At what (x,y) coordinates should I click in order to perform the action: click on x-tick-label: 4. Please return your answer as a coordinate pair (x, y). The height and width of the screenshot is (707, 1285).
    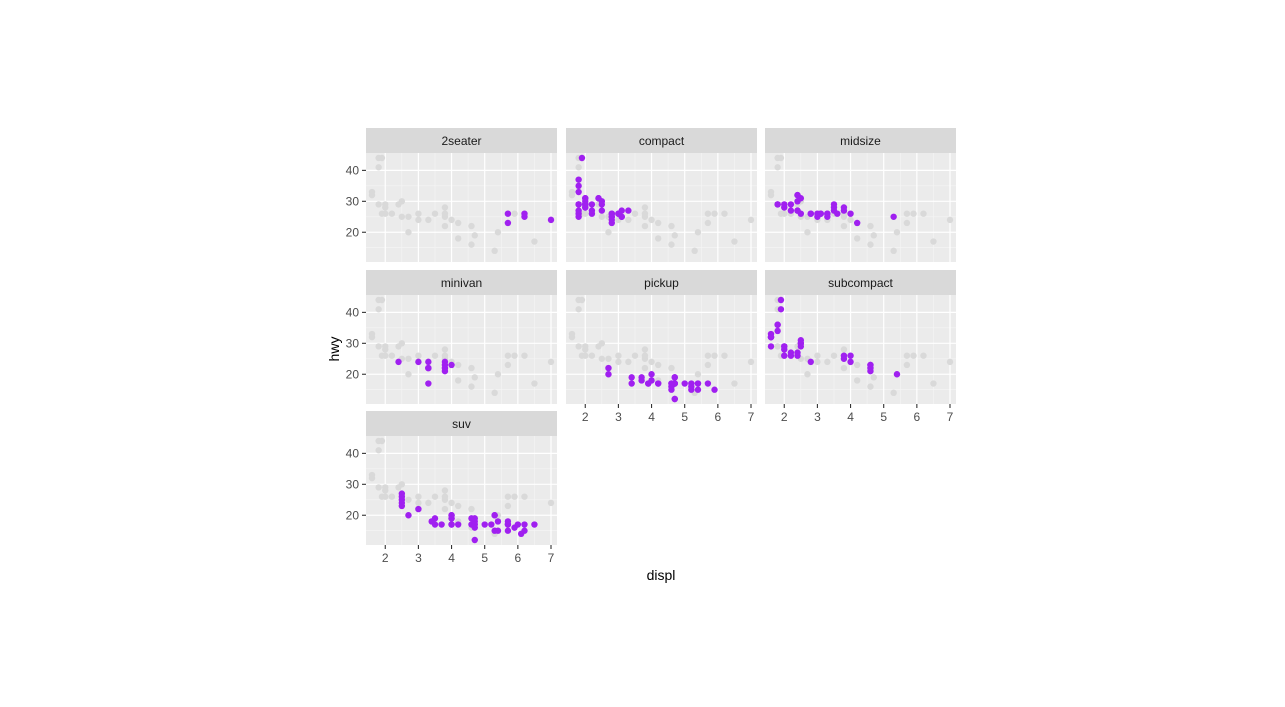
    Looking at the image, I should click on (451, 558).